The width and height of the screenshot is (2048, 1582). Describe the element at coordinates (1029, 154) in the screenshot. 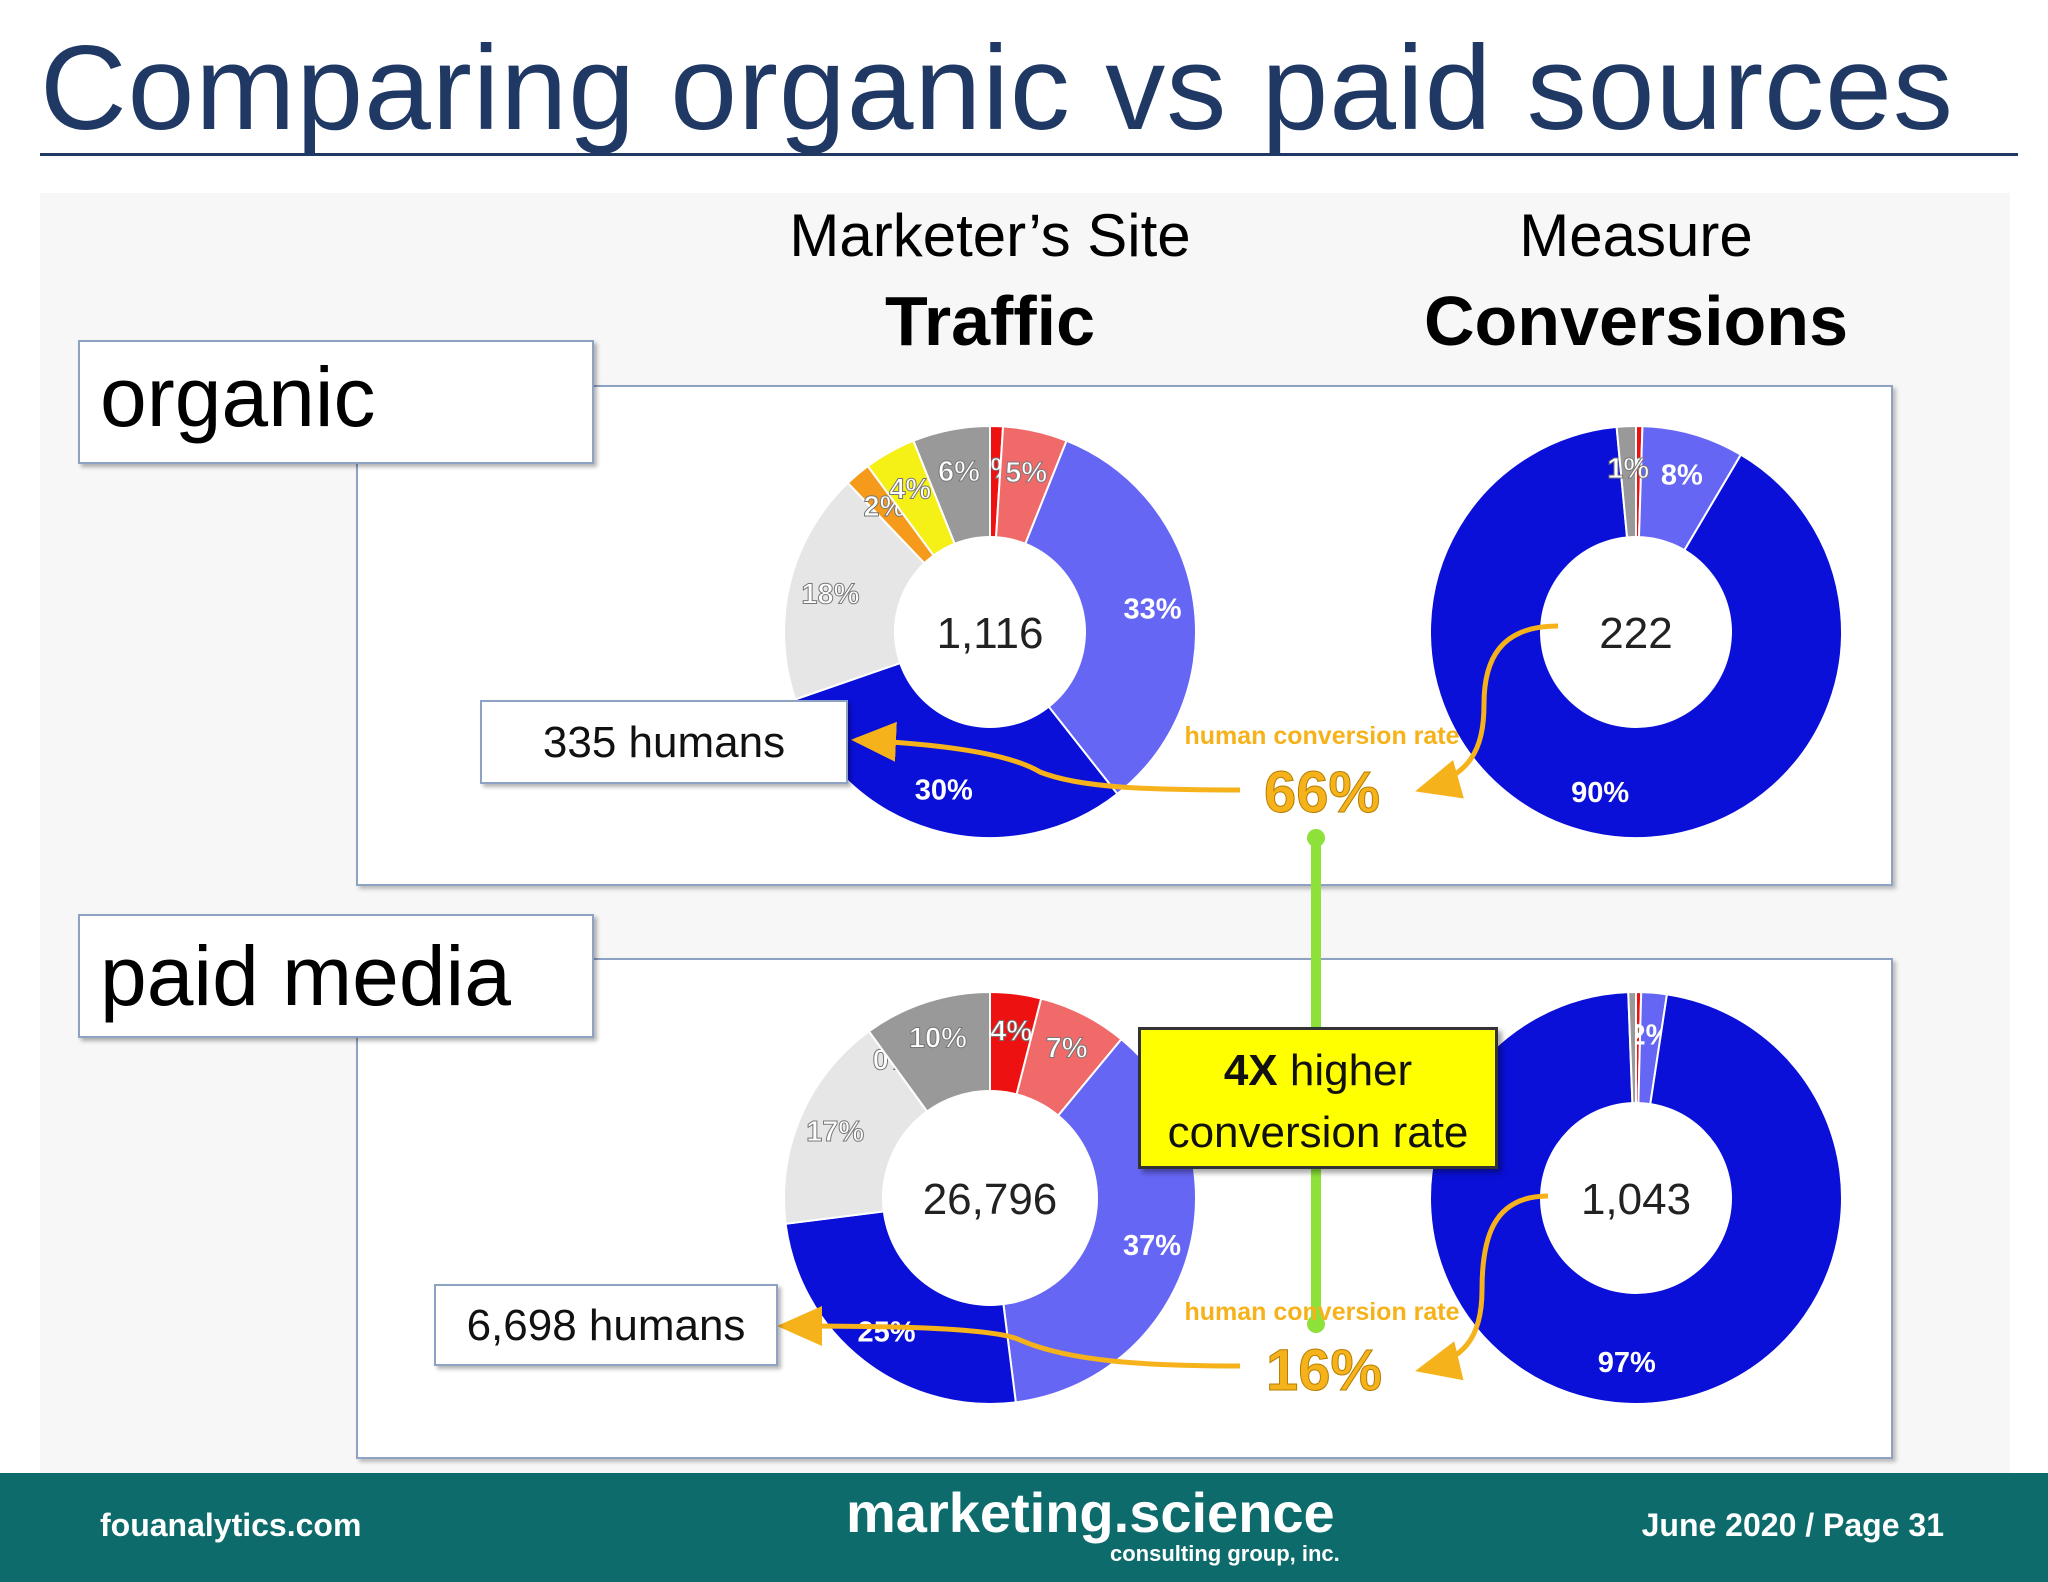

I see `title-rule` at that location.